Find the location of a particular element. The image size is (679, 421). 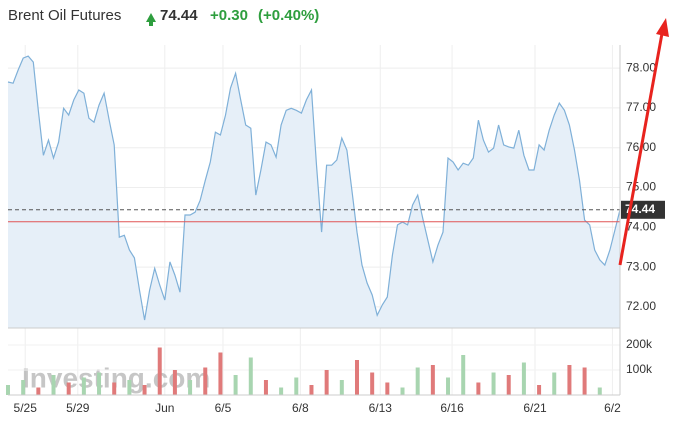

x-tick-label: 6/13 is located at coordinates (381, 408).